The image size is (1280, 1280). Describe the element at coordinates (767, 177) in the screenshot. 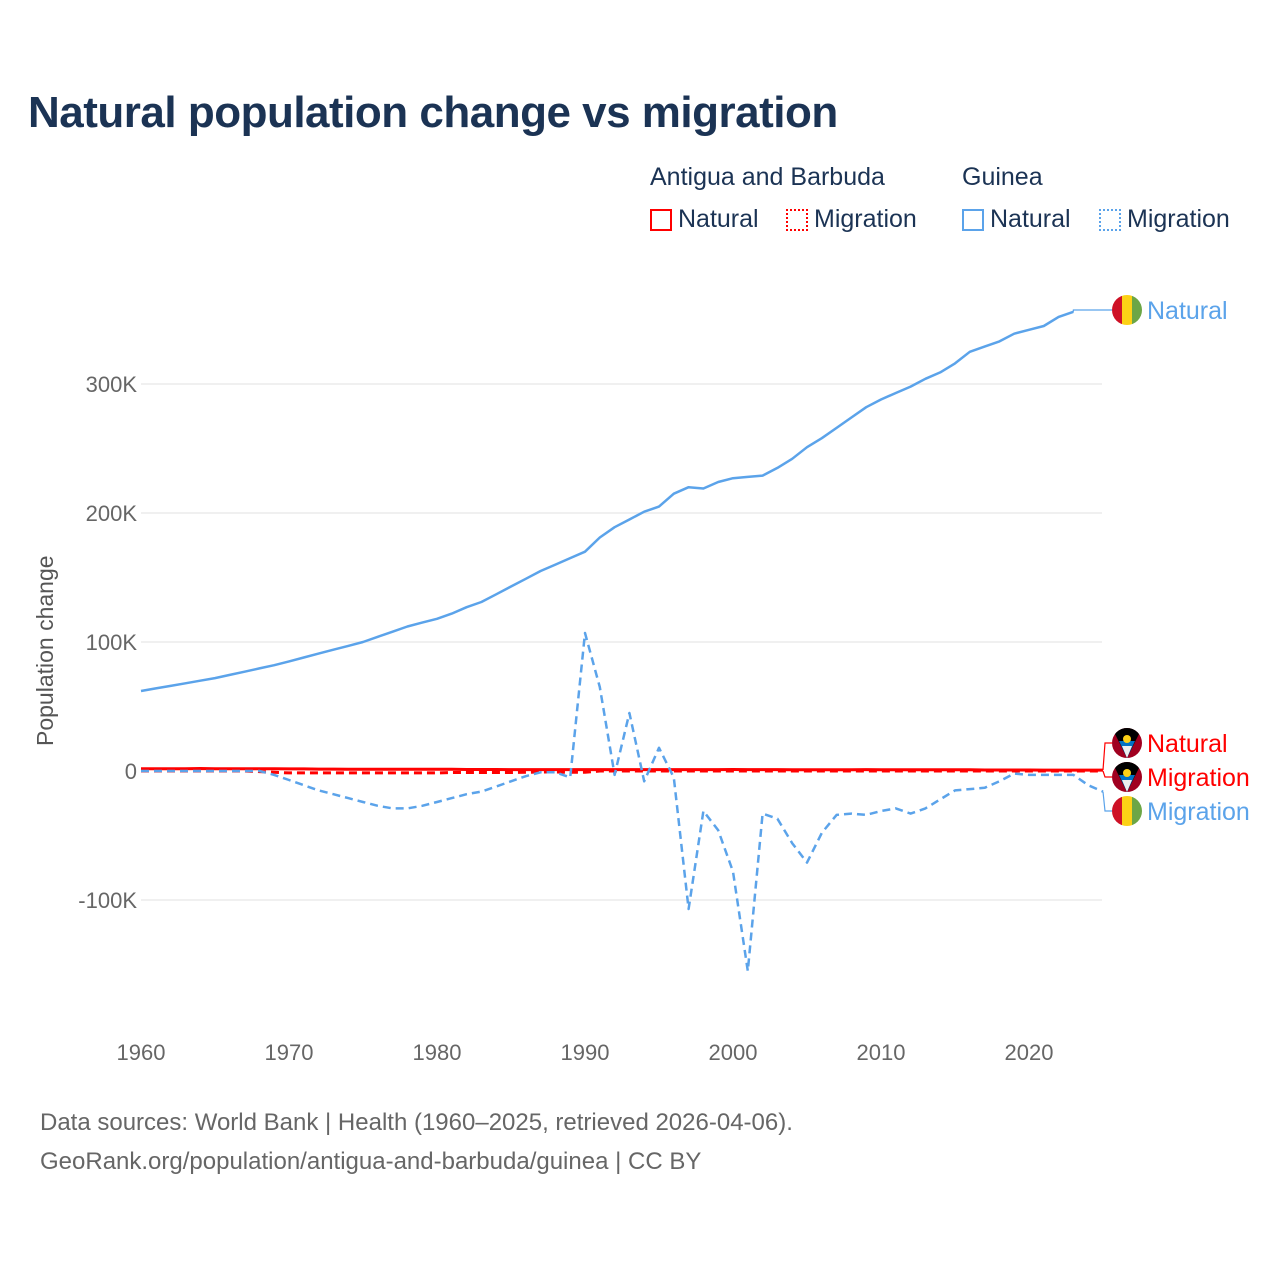

I see `legend-group-antigua: Antigua and Barbuda` at that location.